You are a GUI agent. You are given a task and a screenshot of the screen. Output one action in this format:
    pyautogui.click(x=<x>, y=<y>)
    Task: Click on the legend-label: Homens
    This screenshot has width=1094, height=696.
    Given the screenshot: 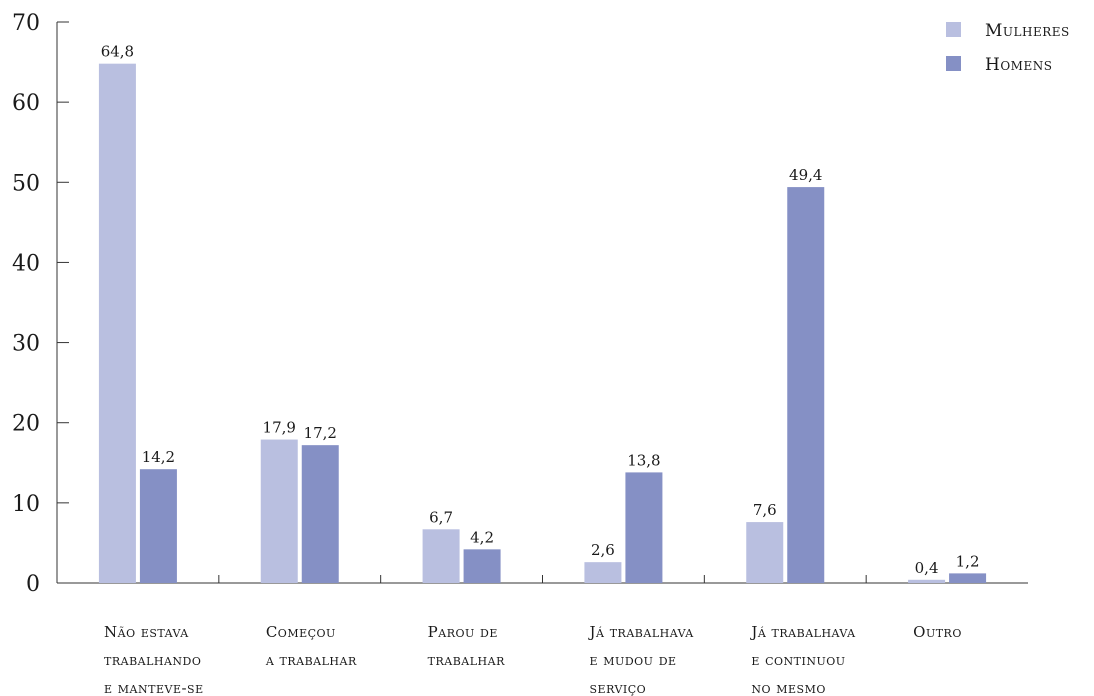 What is the action you would take?
    pyautogui.click(x=1018, y=65)
    